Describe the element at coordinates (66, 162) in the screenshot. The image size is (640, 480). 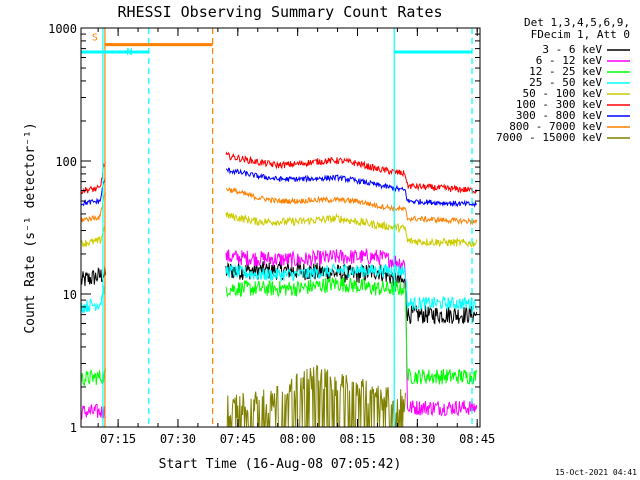
I see `y-tick-label: 100` at that location.